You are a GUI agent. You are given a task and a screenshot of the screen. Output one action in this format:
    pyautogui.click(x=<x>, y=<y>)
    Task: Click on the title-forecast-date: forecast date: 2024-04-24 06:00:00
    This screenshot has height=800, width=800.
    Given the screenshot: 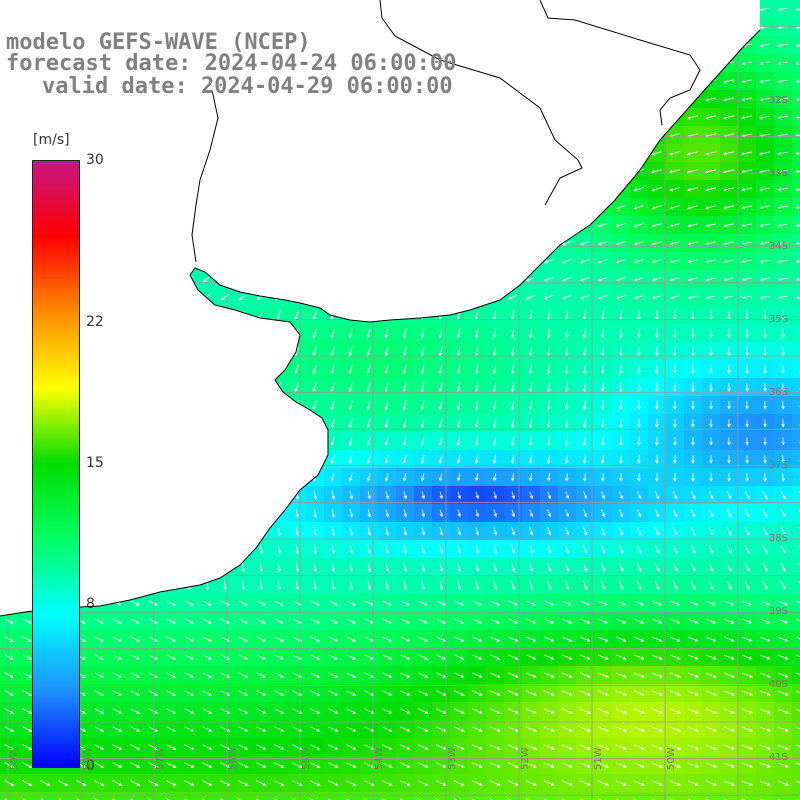 What is the action you would take?
    pyautogui.click(x=231, y=63)
    